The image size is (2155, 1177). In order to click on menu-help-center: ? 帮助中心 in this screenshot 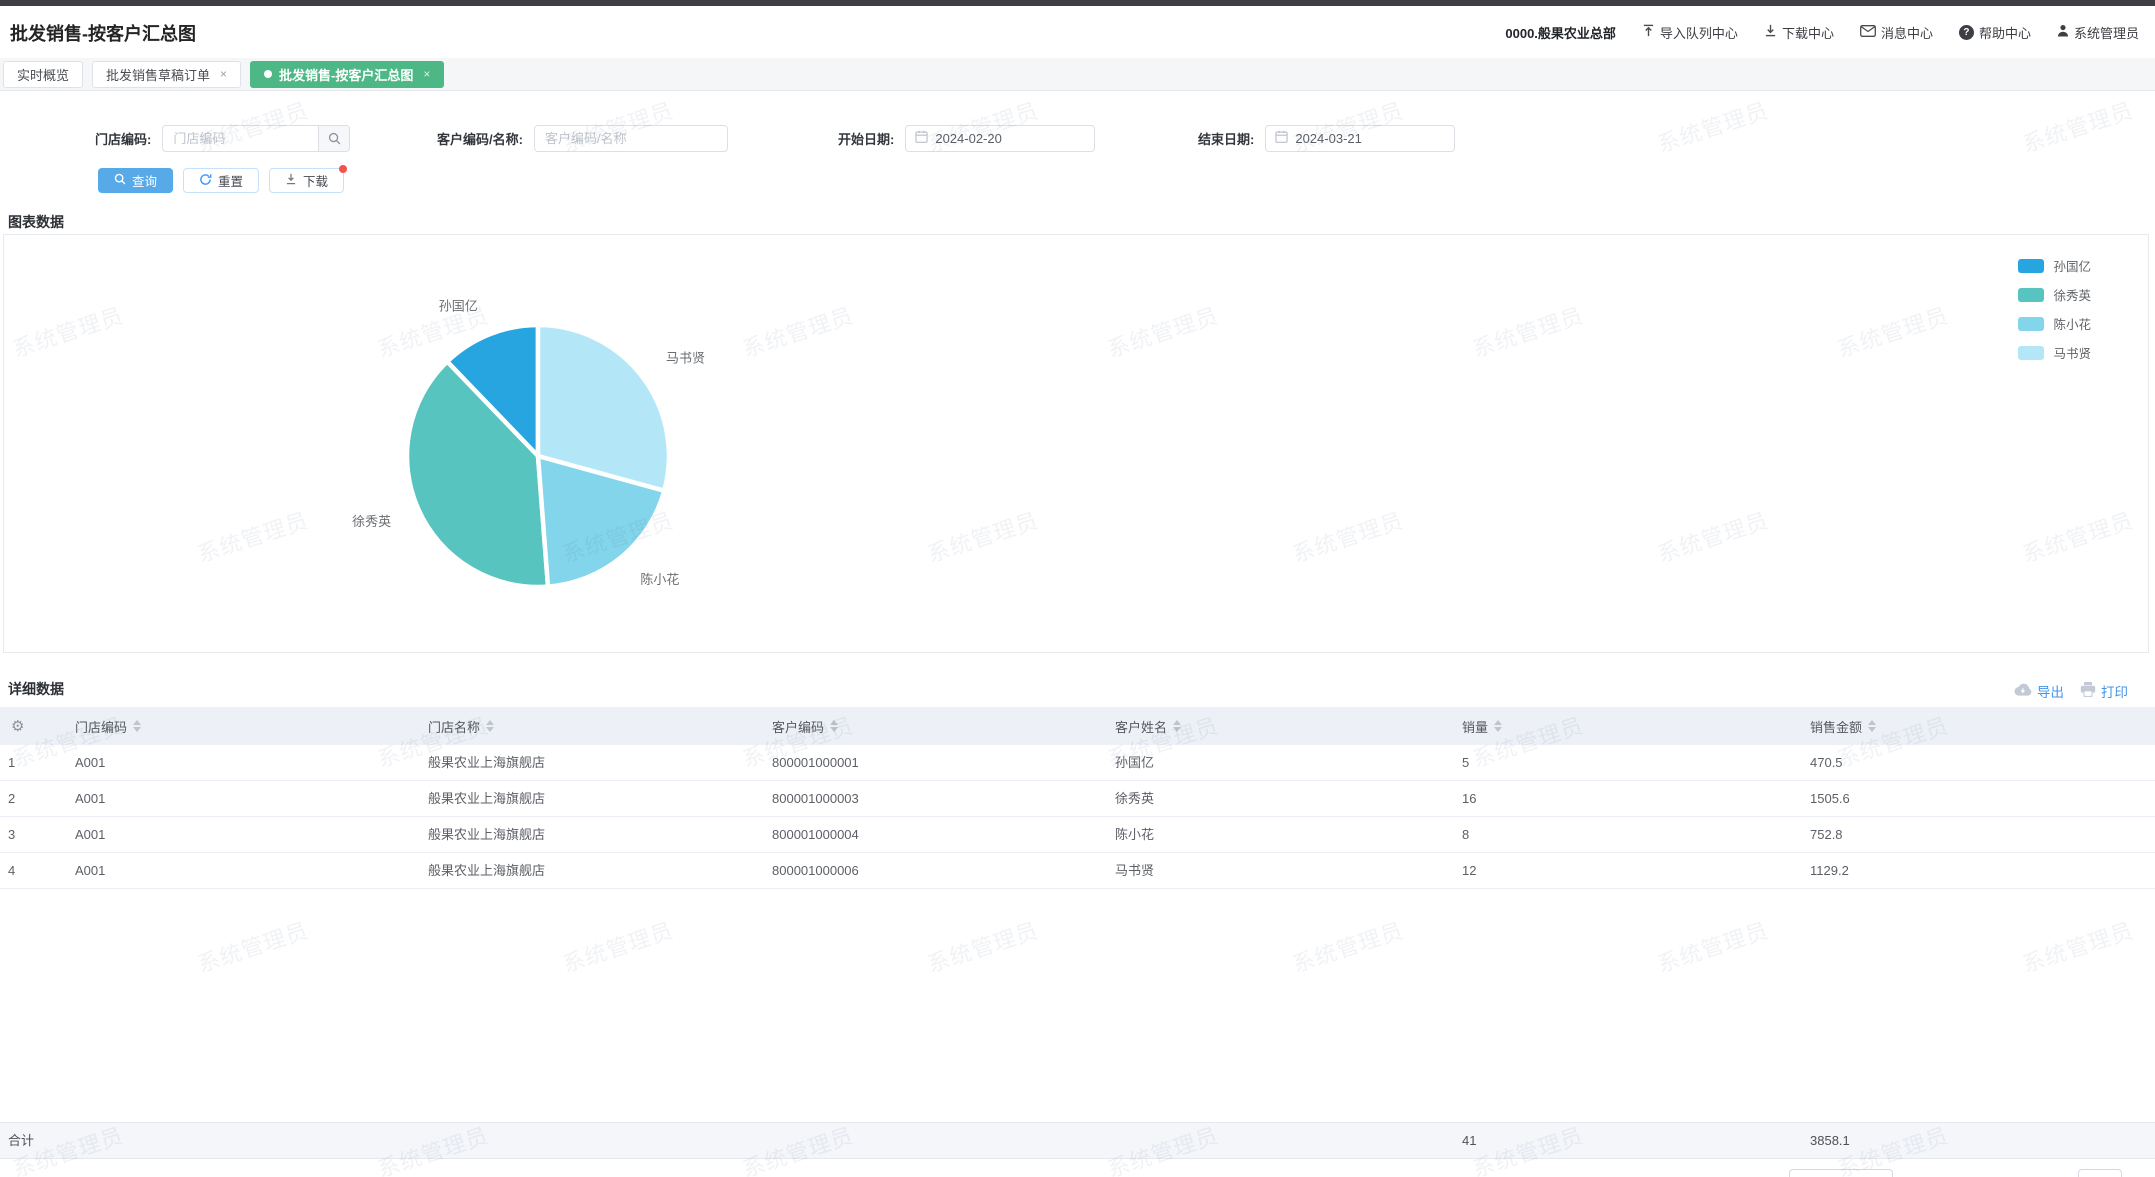, I will do `click(1994, 32)`.